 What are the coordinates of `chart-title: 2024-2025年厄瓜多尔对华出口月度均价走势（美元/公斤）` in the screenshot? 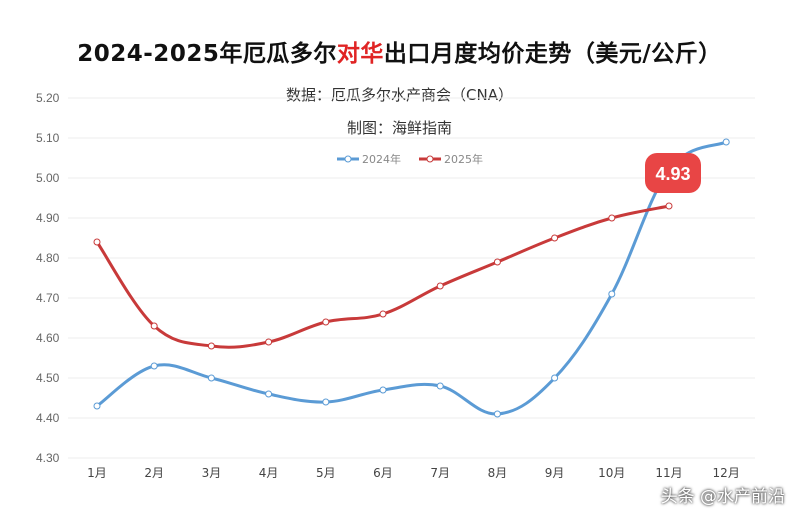 It's located at (399, 51).